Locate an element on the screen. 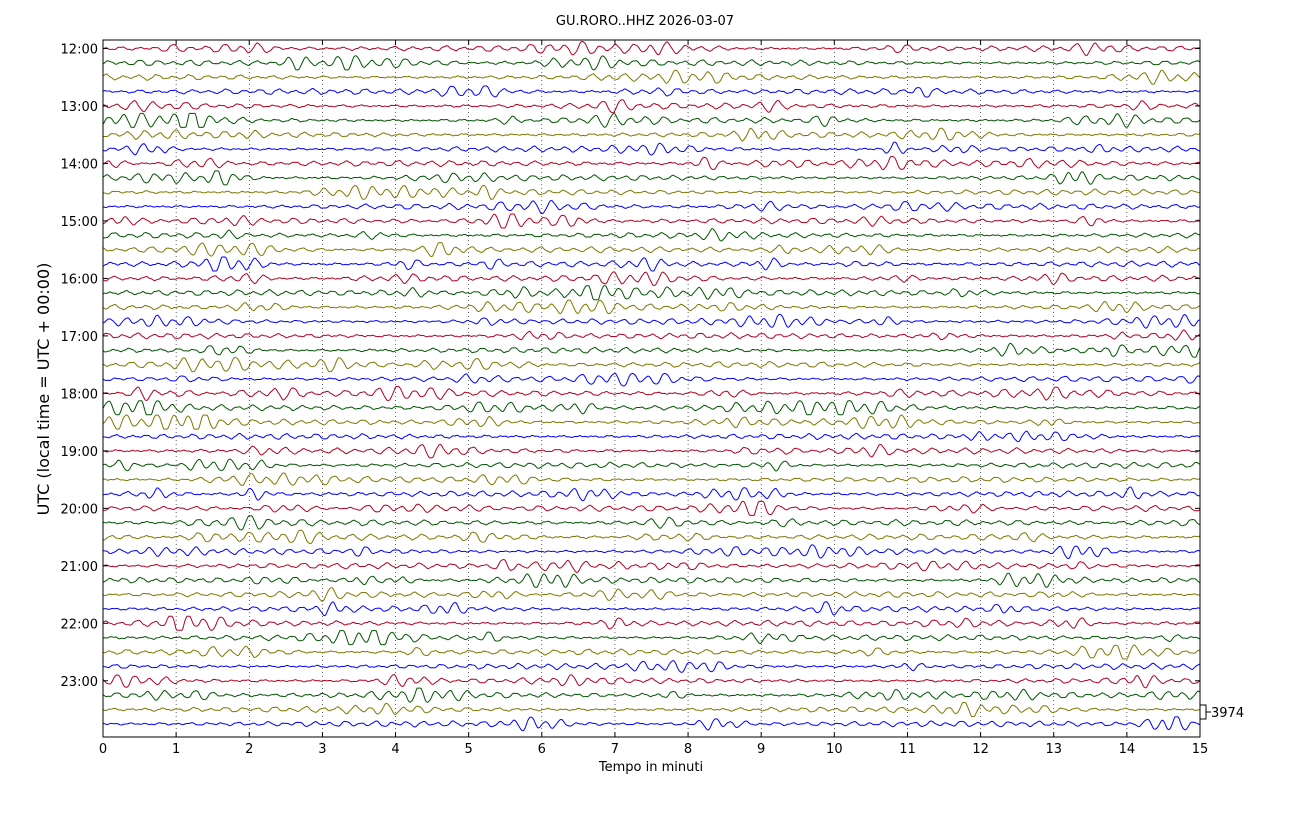 Image resolution: width=1290 pixels, height=819 pixels. y-tick-label: 20:00 is located at coordinates (79, 509).